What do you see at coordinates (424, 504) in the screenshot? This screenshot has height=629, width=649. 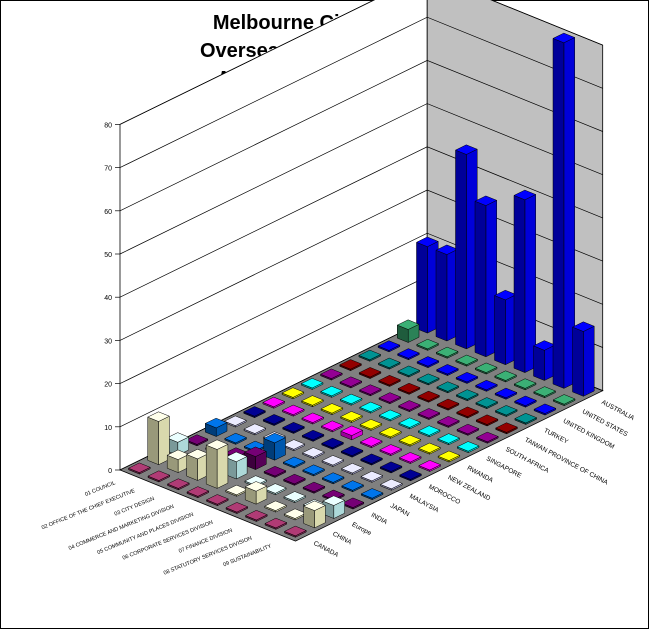 I see `column-label: MALAYSIA` at bounding box center [424, 504].